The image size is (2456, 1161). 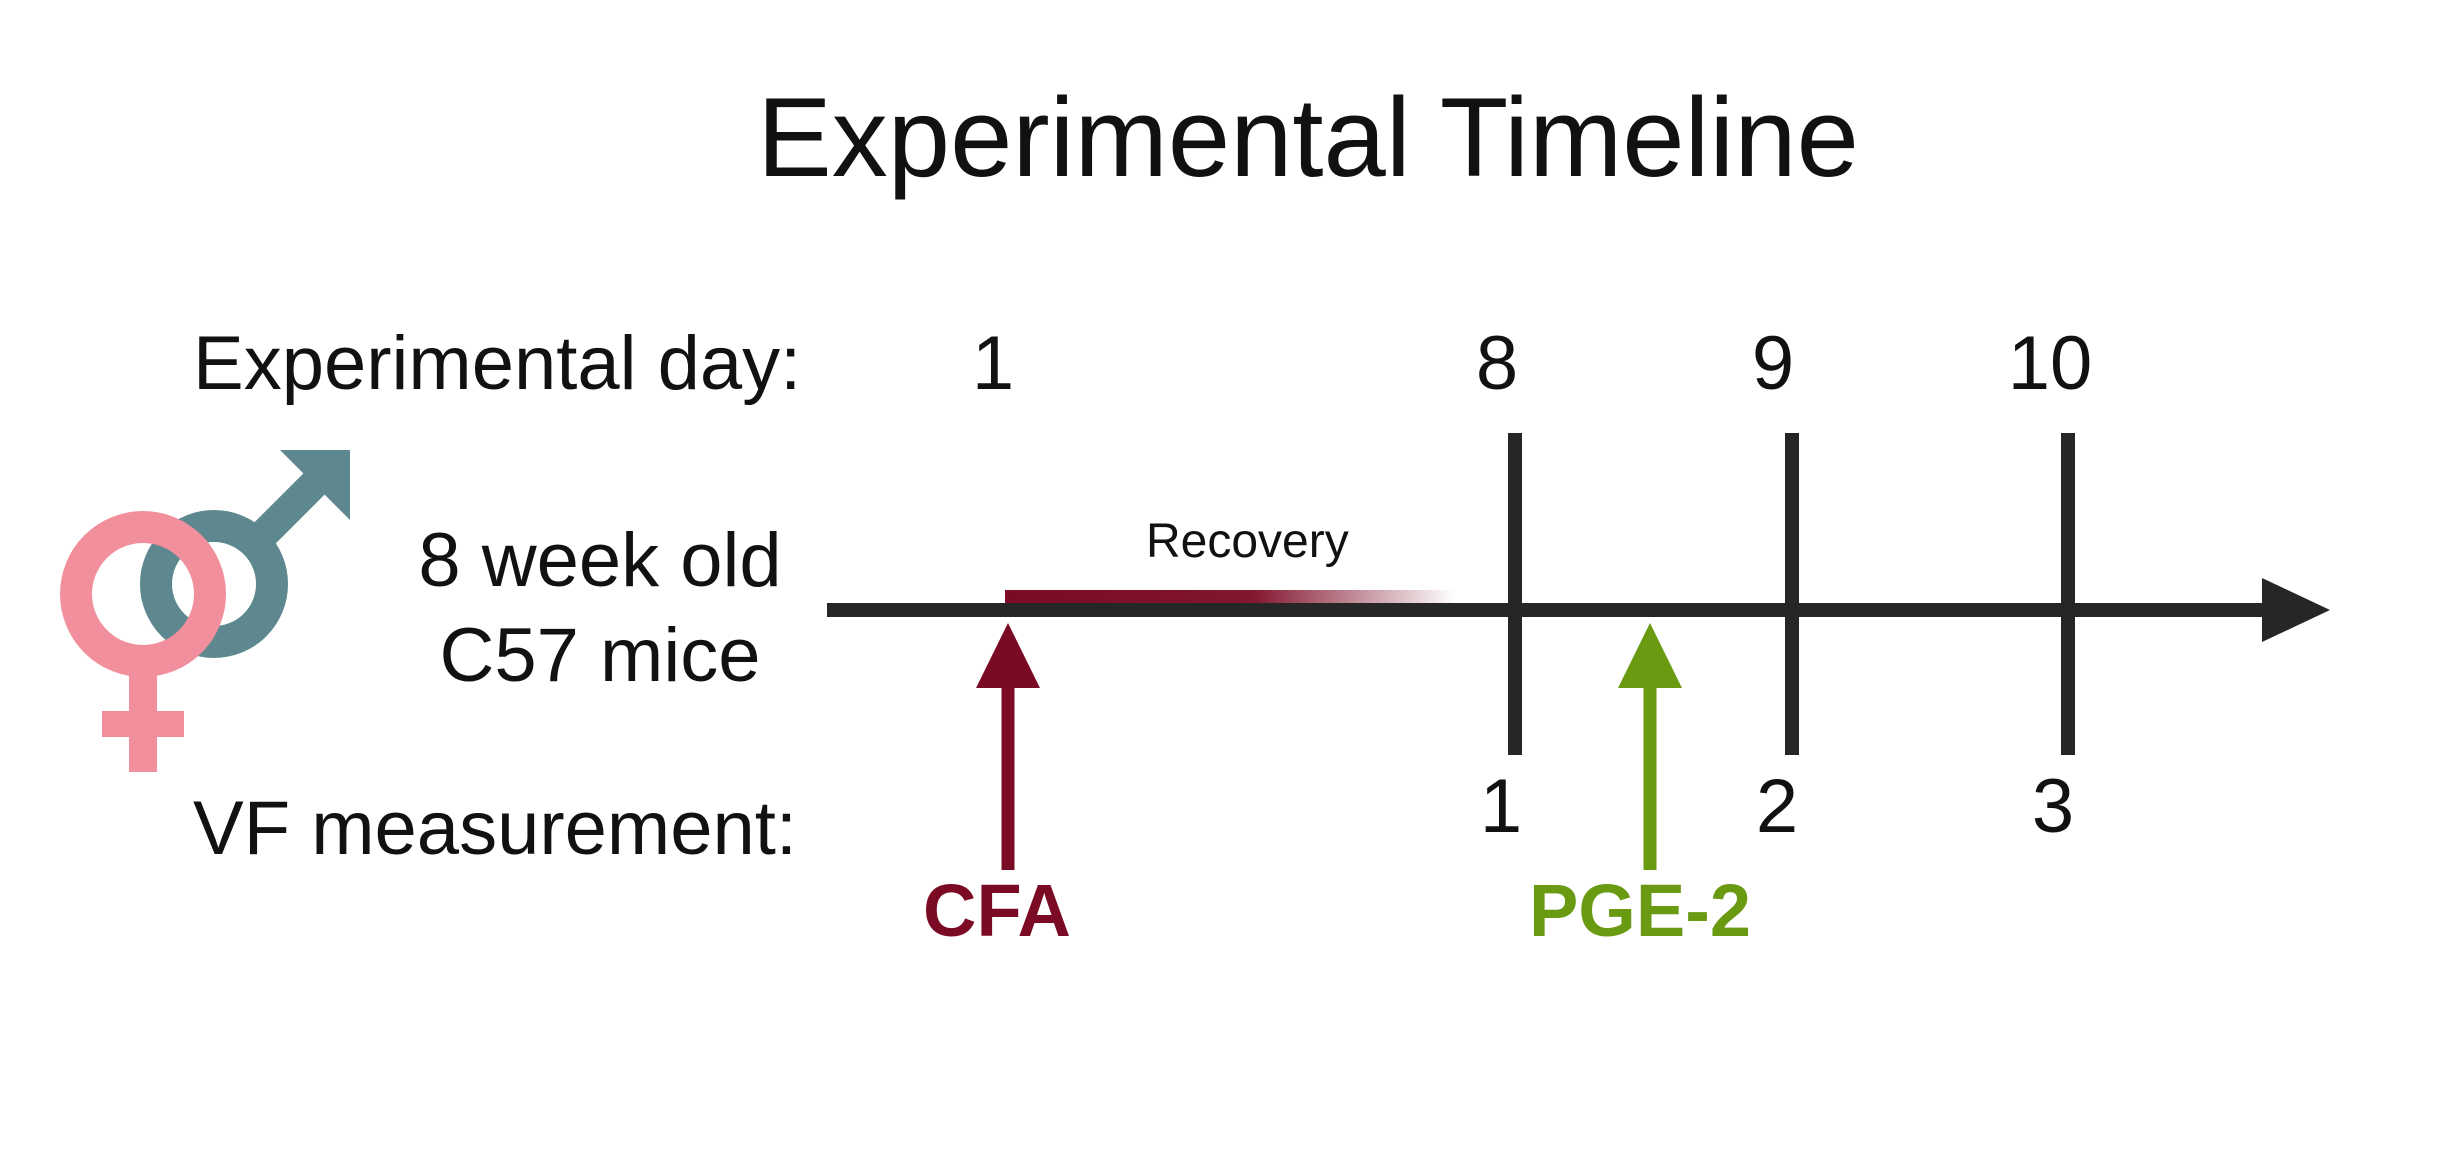 What do you see at coordinates (1501, 806) in the screenshot?
I see `vf-measurement-number: 1` at bounding box center [1501, 806].